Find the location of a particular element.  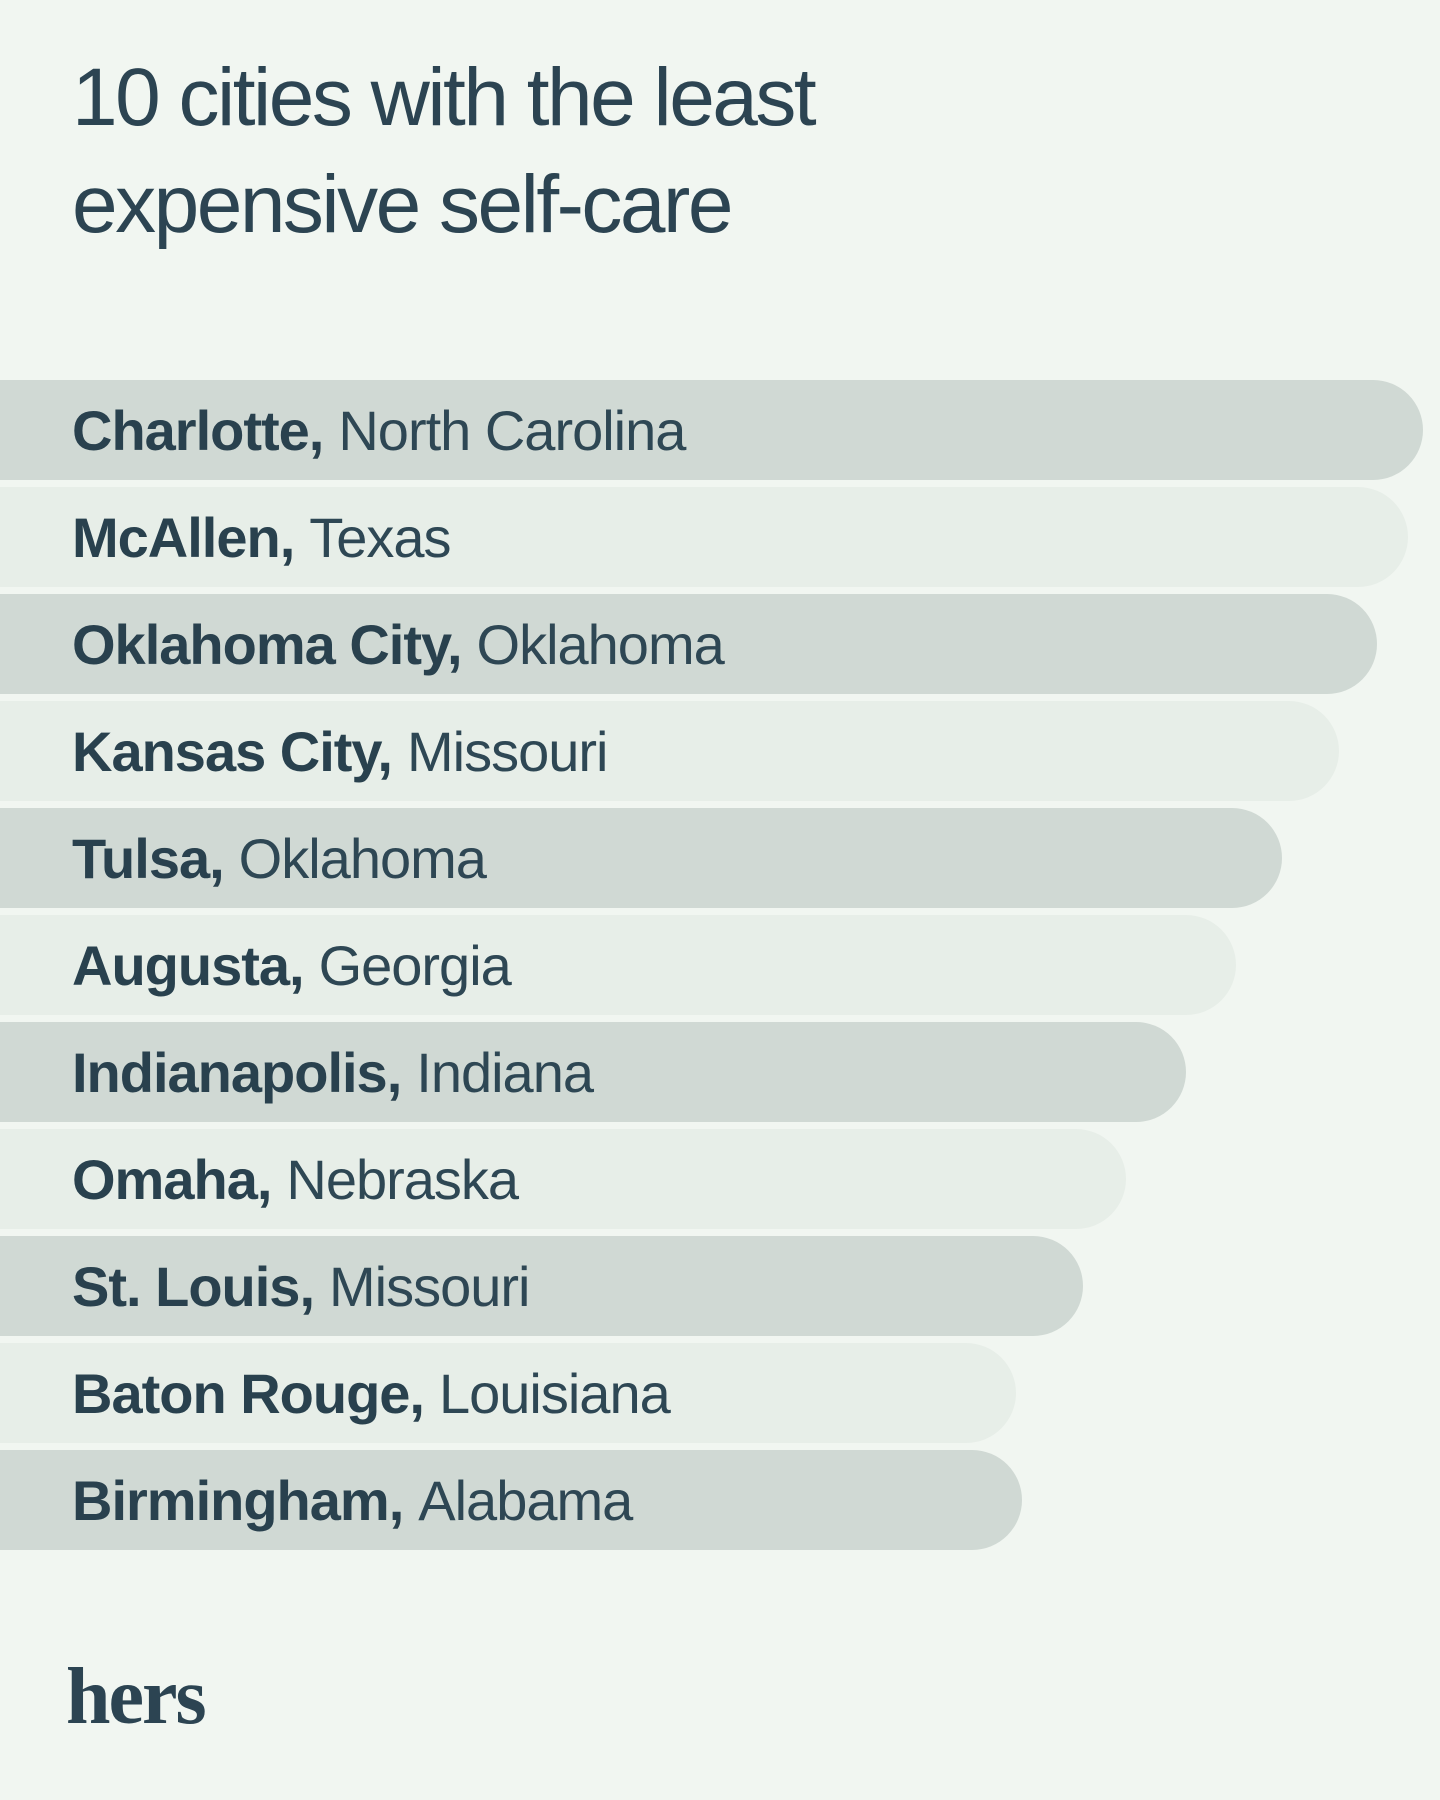

bar-augusta: Augusta, Georgia is located at coordinates (618, 965).